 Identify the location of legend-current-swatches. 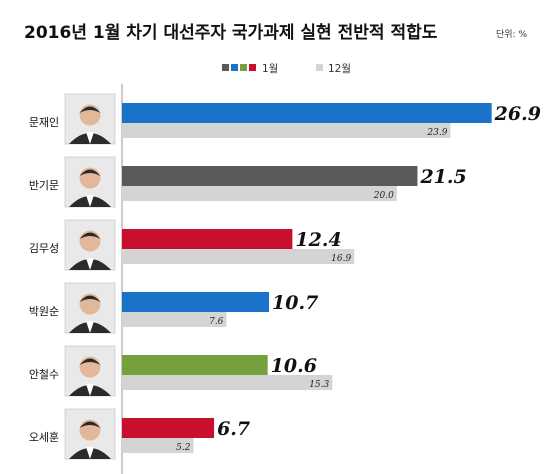
(239, 67).